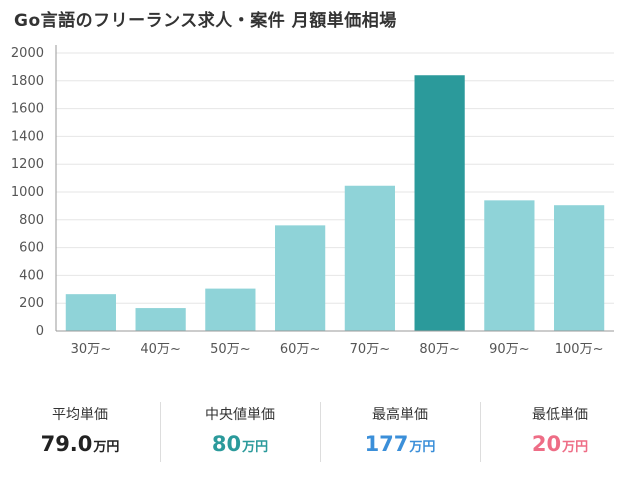  Describe the element at coordinates (509, 349) in the screenshot. I see `x-tick-label: 90万~` at that location.